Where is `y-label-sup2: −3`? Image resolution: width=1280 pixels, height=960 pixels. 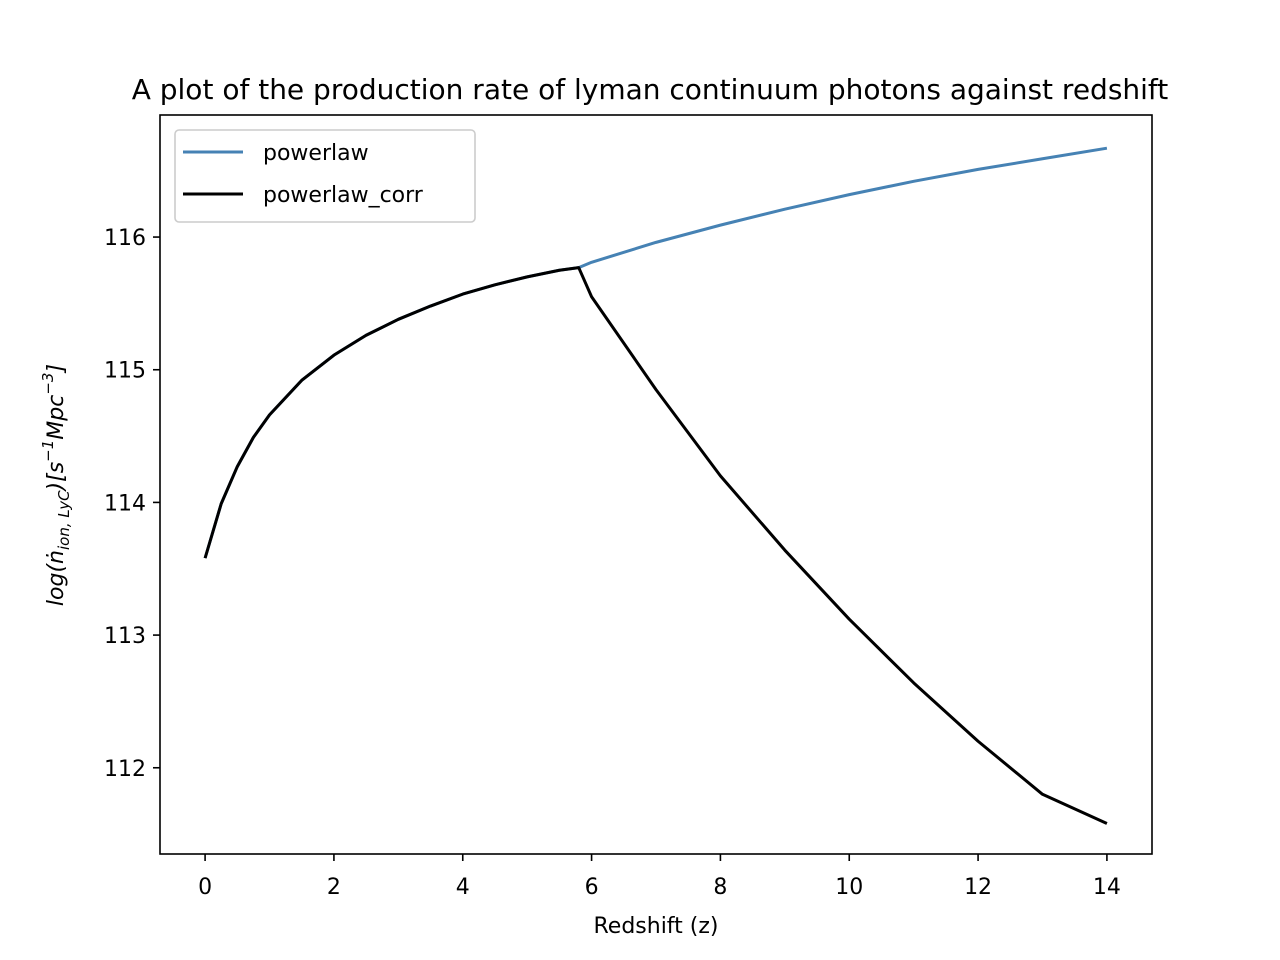 y-label-sup2: −3 is located at coordinates (48, 384).